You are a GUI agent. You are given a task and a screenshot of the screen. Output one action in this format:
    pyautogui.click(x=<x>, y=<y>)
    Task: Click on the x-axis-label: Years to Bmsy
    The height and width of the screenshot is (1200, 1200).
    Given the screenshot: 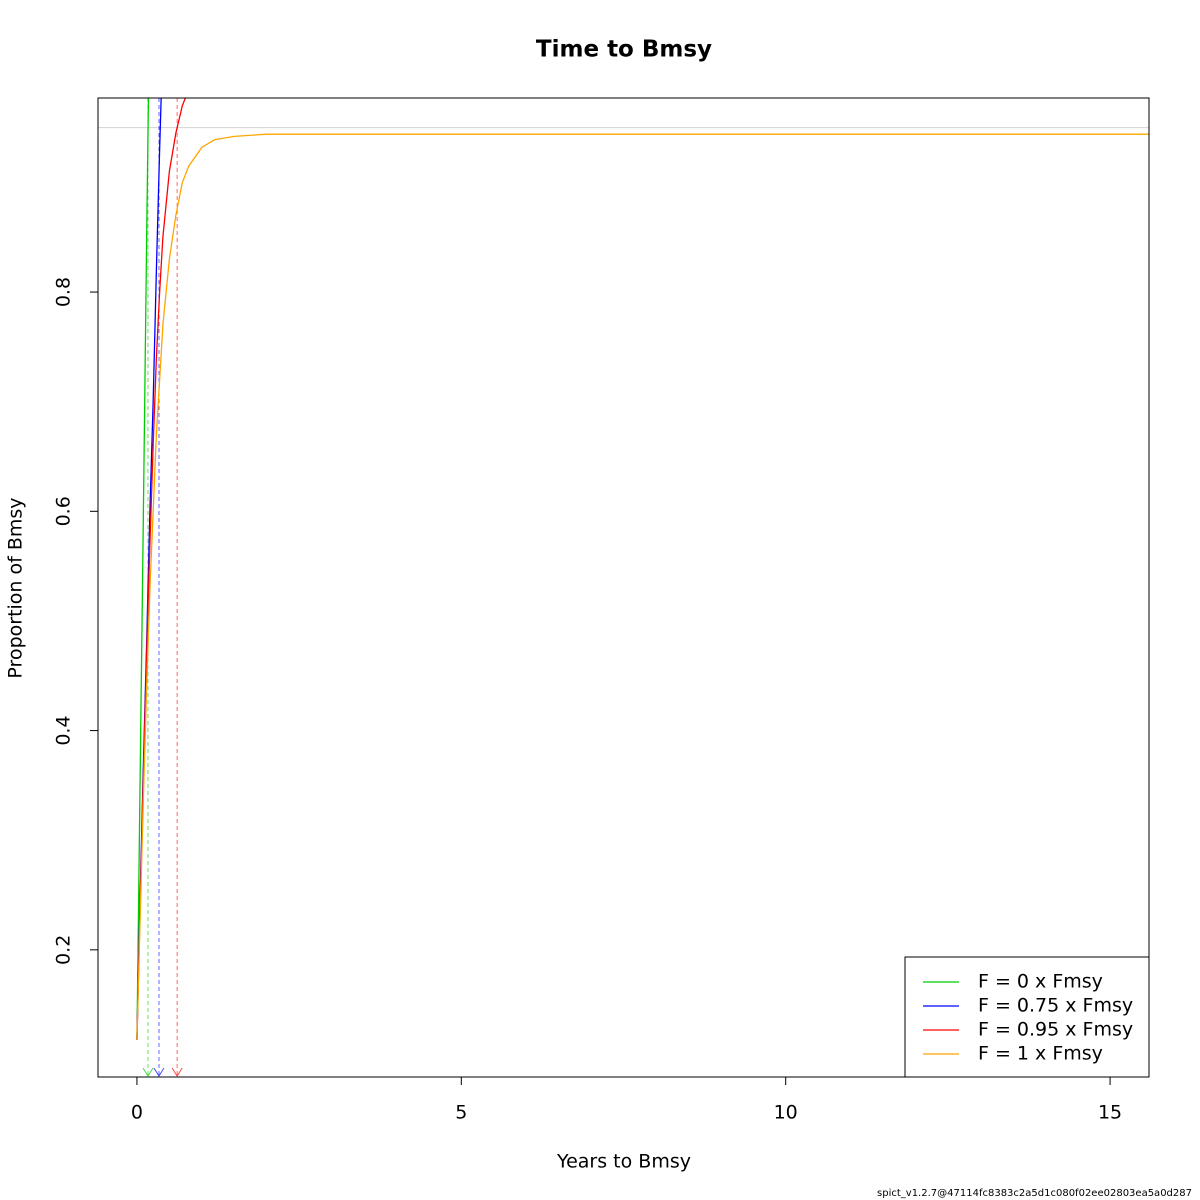 What is the action you would take?
    pyautogui.click(x=623, y=1162)
    